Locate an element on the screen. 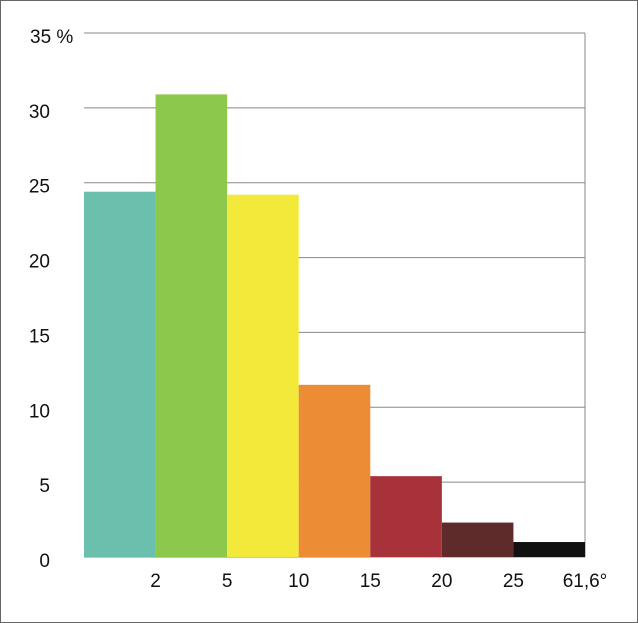 The height and width of the screenshot is (623, 638). y-tick-label: 15 is located at coordinates (39, 336).